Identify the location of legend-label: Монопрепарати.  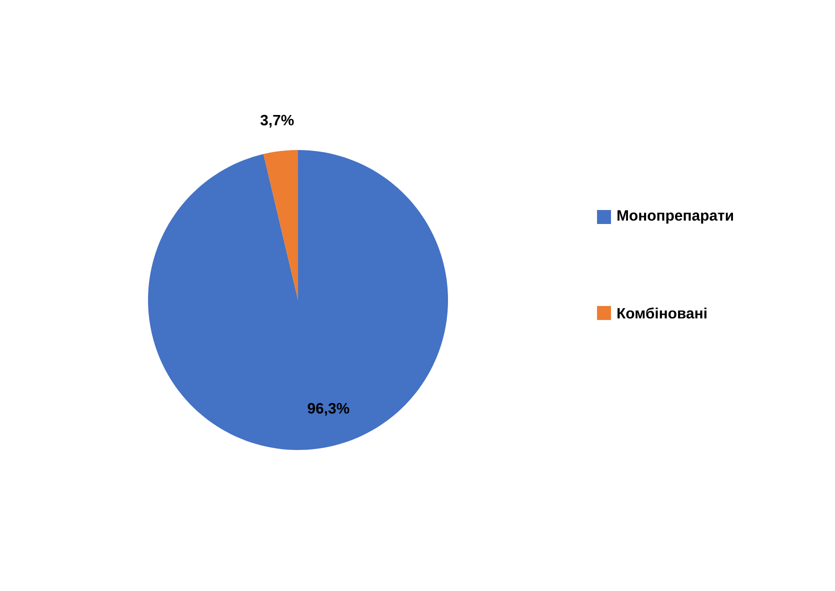
(675, 217).